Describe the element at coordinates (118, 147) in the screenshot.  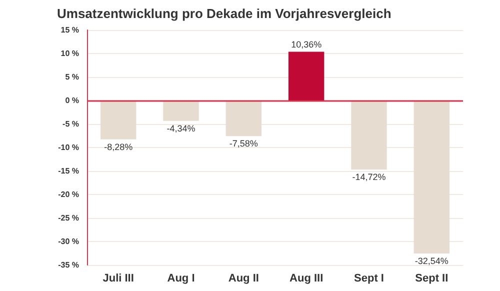
I see `data-label: -8,28%` at that location.